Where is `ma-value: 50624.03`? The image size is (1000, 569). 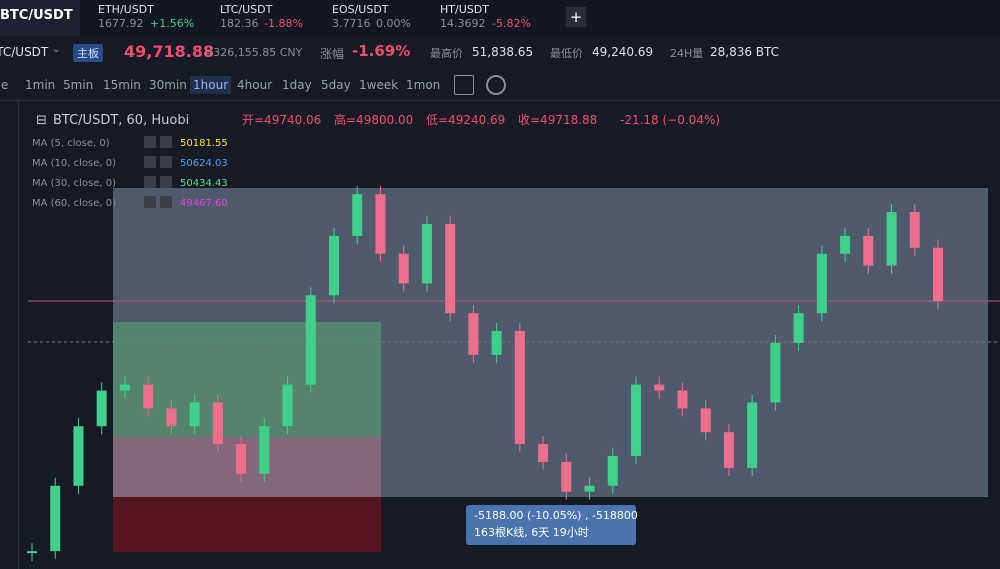 ma-value: 50624.03 is located at coordinates (204, 163).